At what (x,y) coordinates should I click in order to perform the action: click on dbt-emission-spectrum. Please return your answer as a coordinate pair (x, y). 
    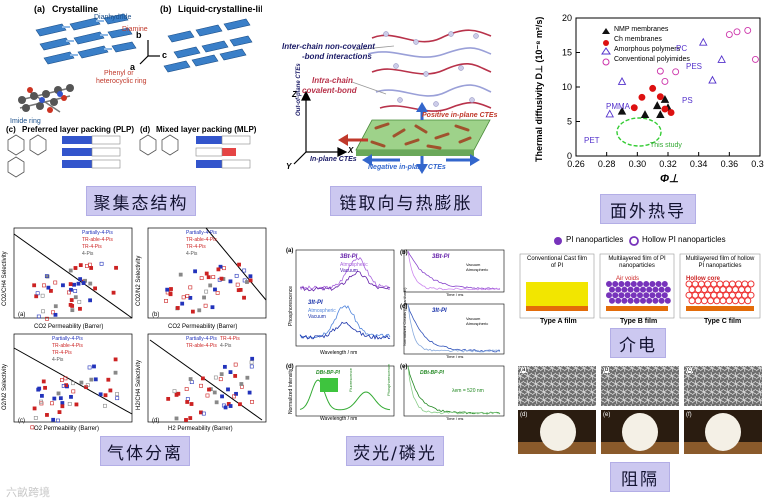
    Looking at the image, I should click on (345, 395).